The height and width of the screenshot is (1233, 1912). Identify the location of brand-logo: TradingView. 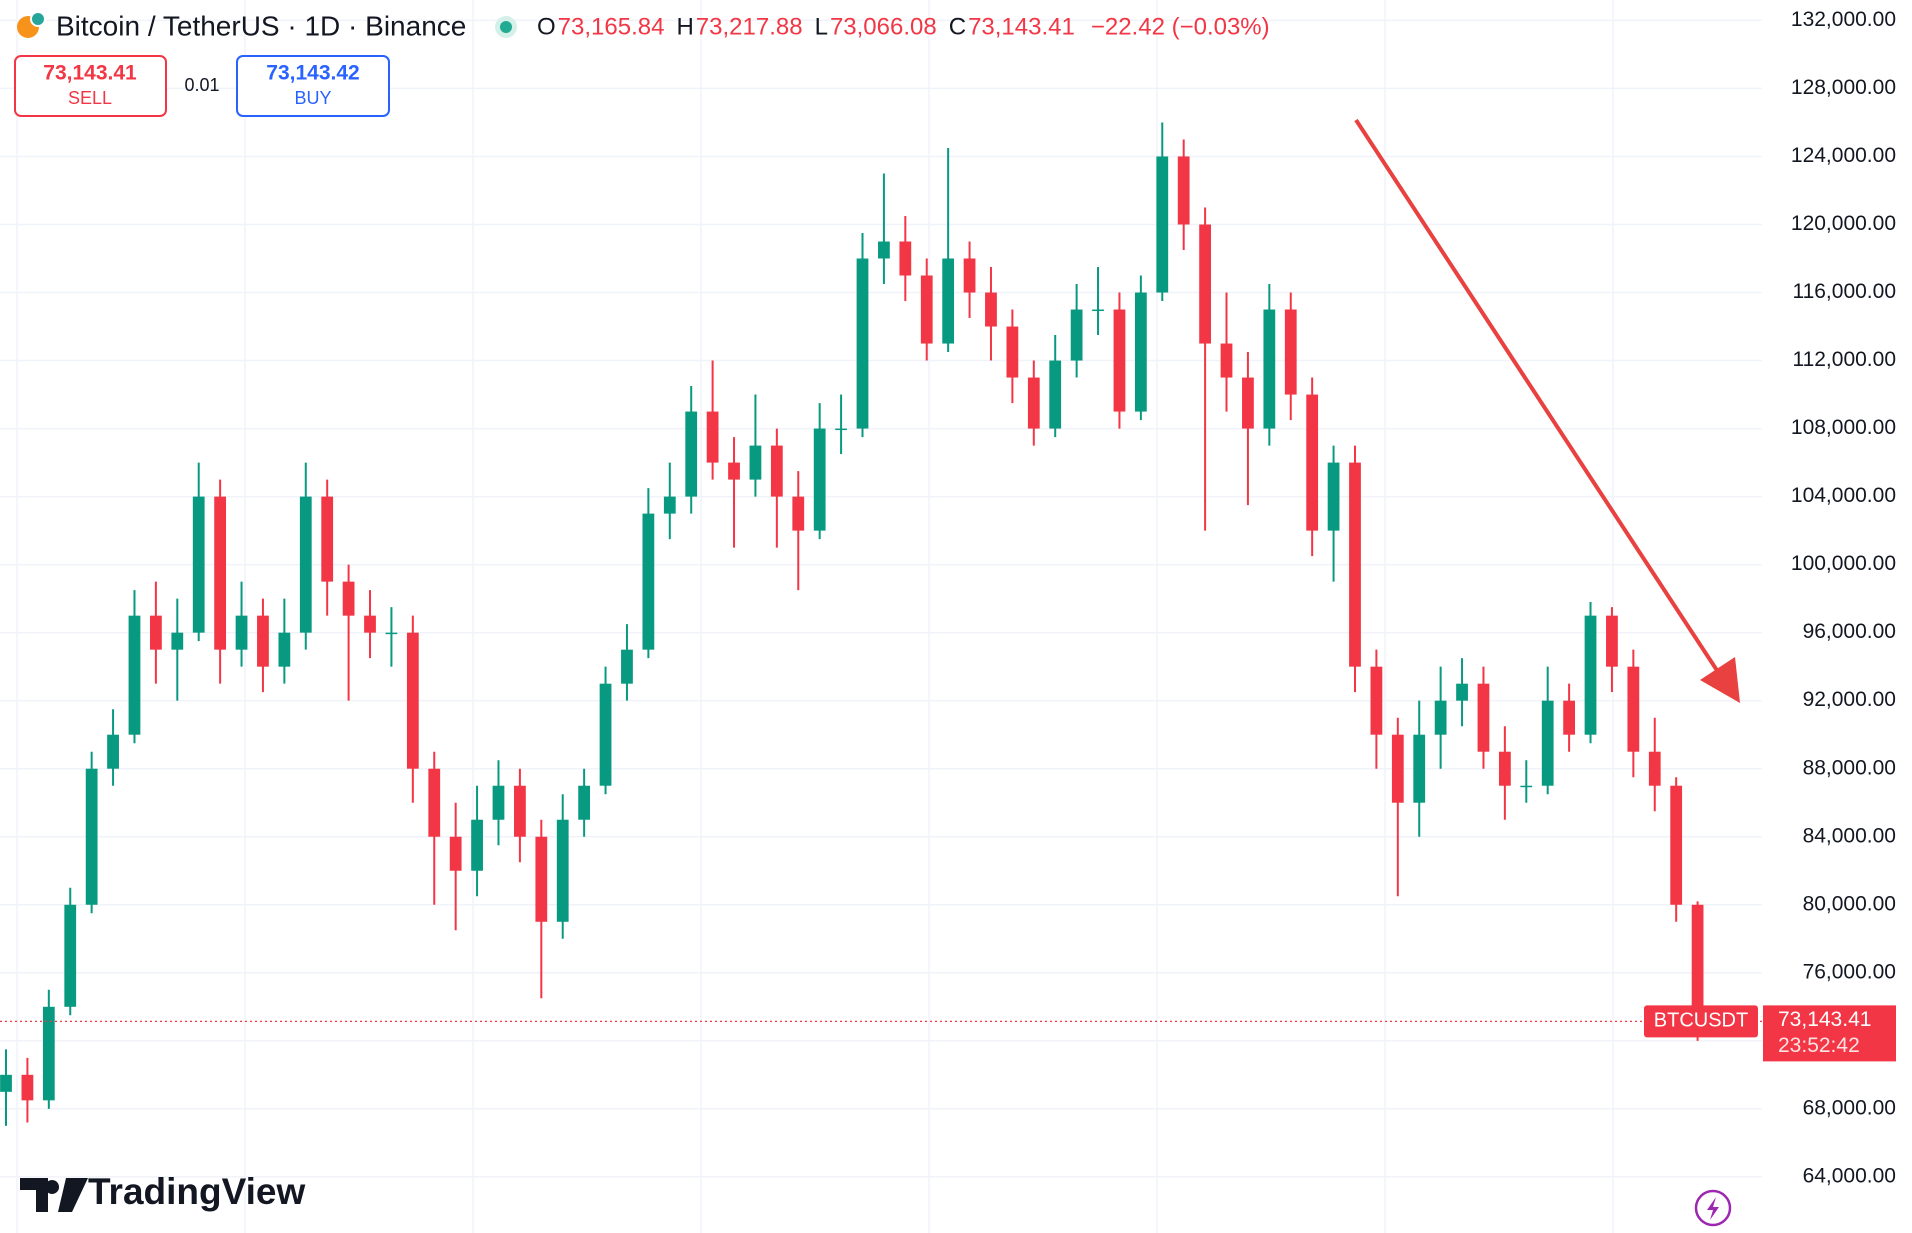
(162, 1191).